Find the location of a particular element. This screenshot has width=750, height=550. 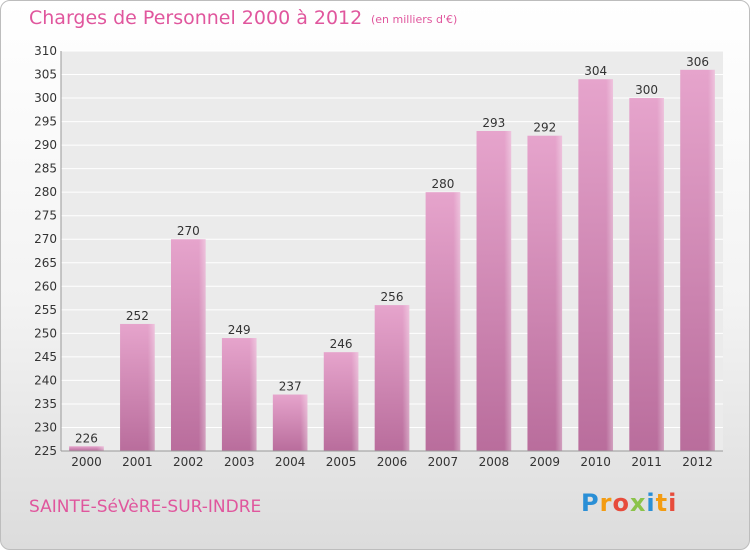

y-tick-label: 225 is located at coordinates (45, 451).